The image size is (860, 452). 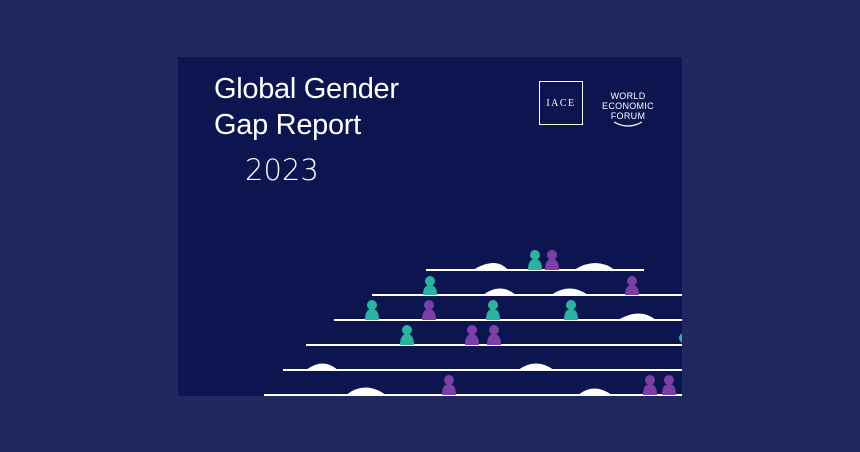 I want to click on wef-arc-icon, so click(x=628, y=124).